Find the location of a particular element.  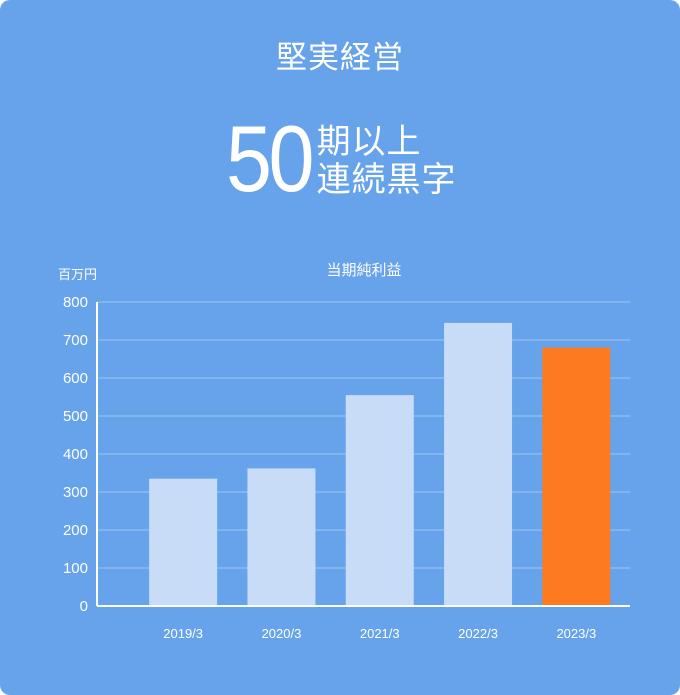

headline: 堅実経営 is located at coordinates (340, 58).